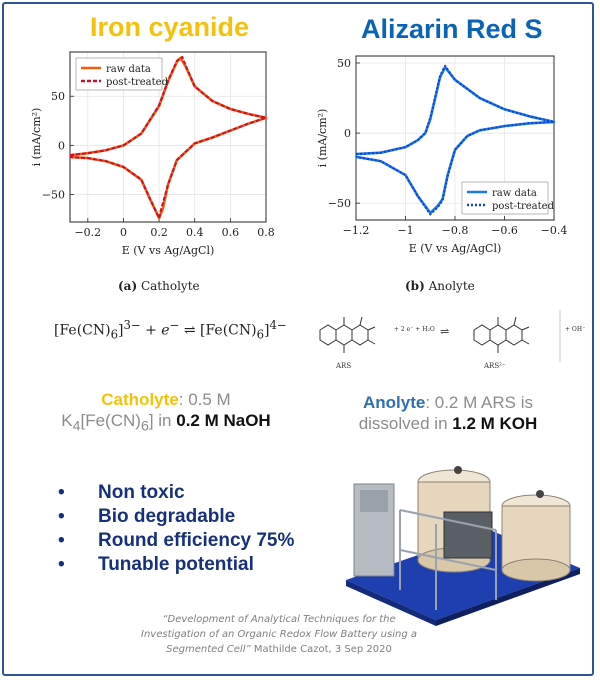  What do you see at coordinates (155, 330) in the screenshot?
I see `eq-electron: + e` at bounding box center [155, 330].